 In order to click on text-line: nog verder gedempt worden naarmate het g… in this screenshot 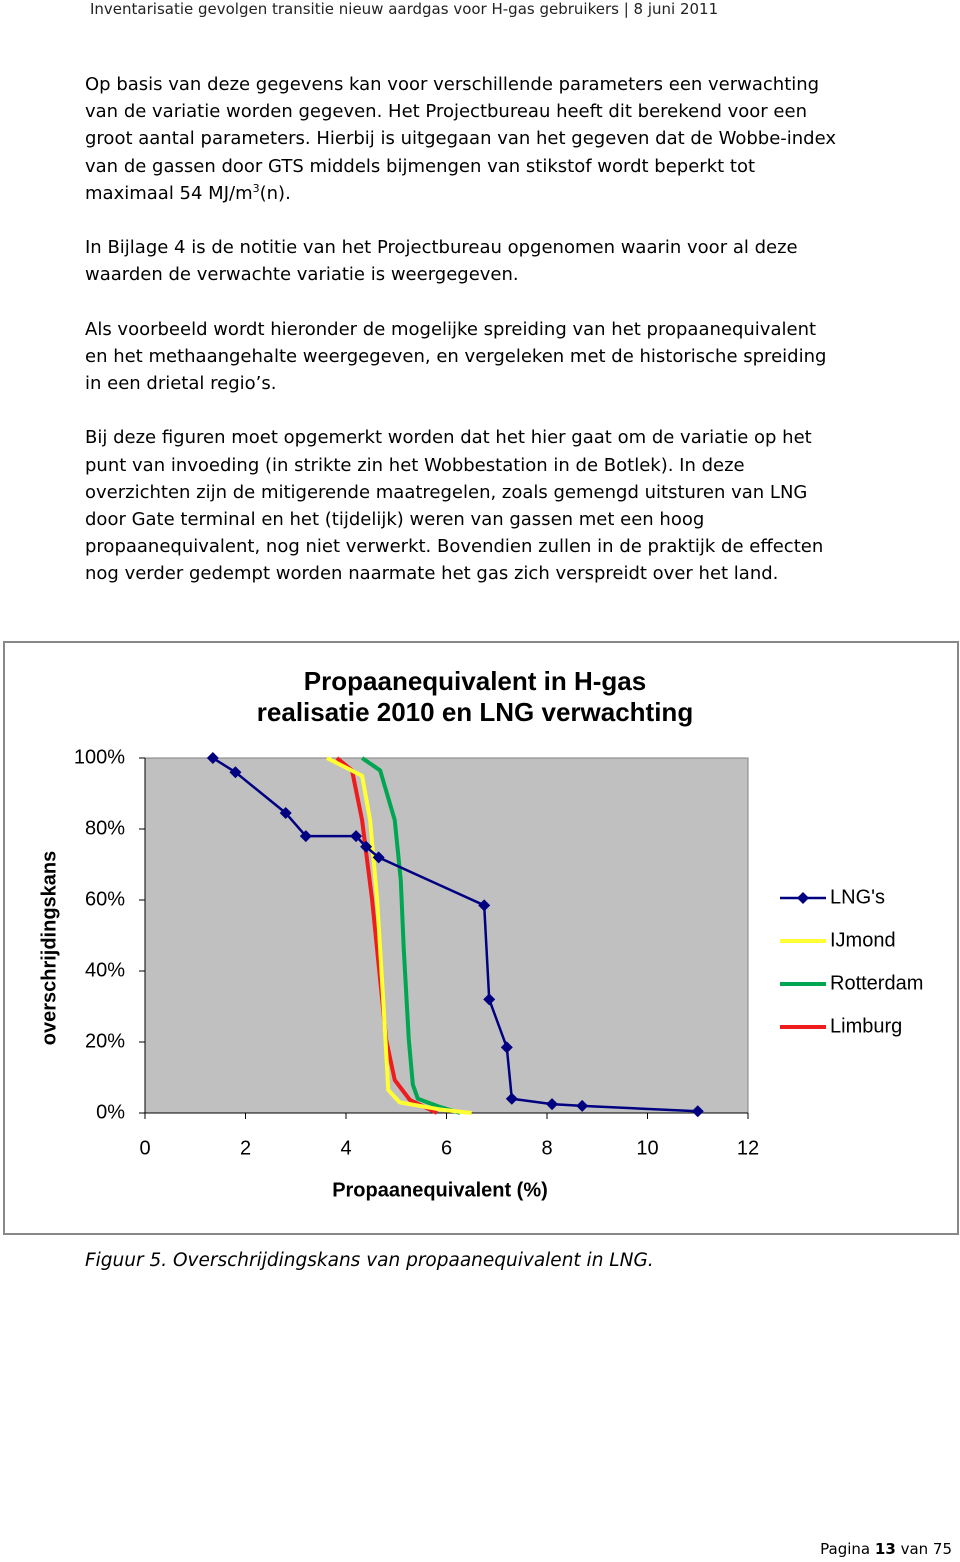, I will do `click(432, 574)`.